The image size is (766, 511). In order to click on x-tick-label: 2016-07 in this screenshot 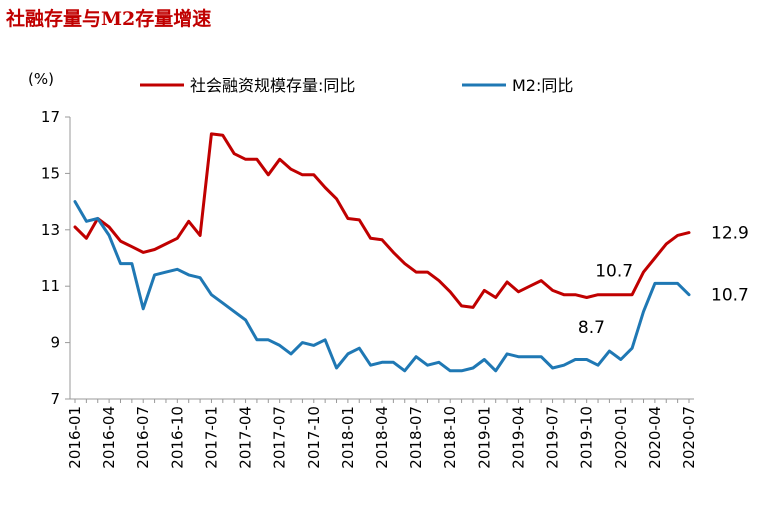, I will do `click(143, 437)`.